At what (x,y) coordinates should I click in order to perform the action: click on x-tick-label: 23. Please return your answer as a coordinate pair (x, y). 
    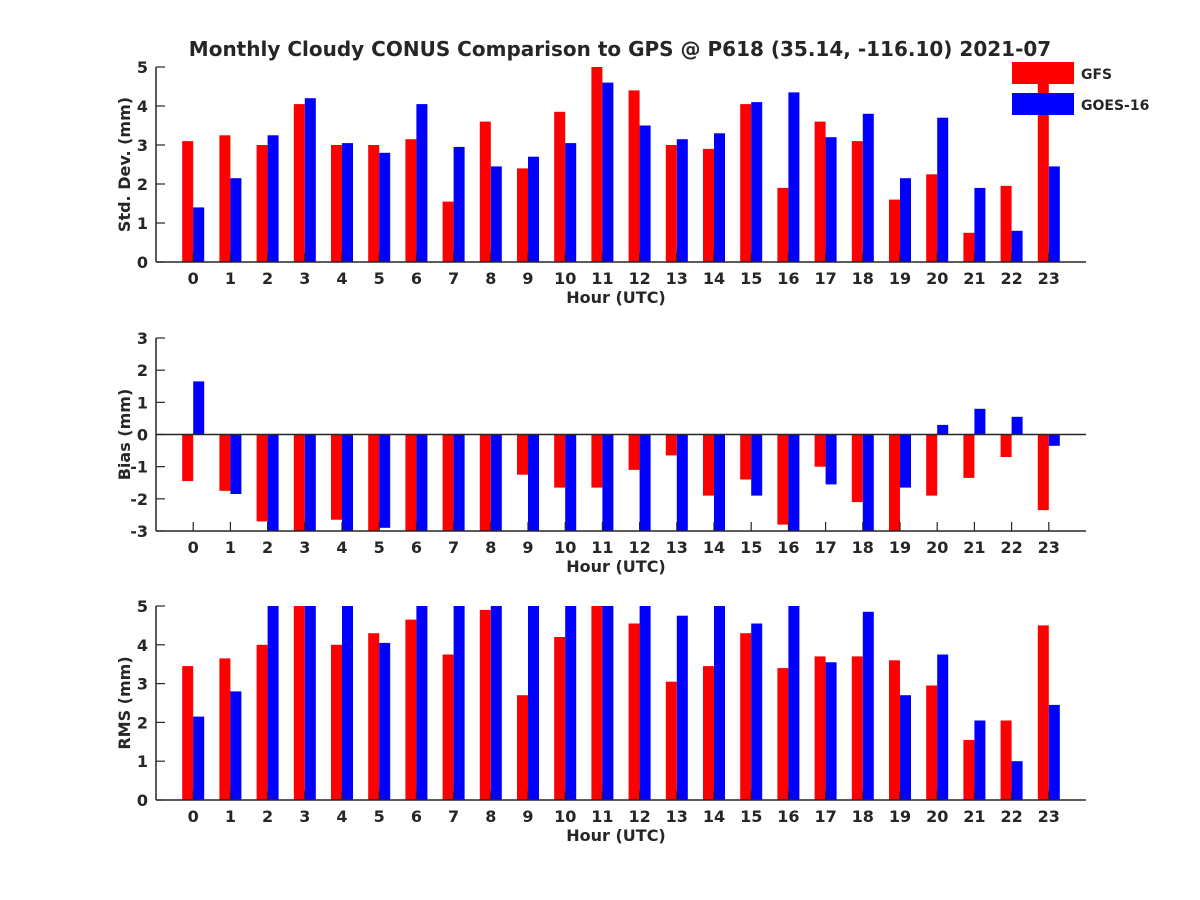
    Looking at the image, I should click on (1049, 278).